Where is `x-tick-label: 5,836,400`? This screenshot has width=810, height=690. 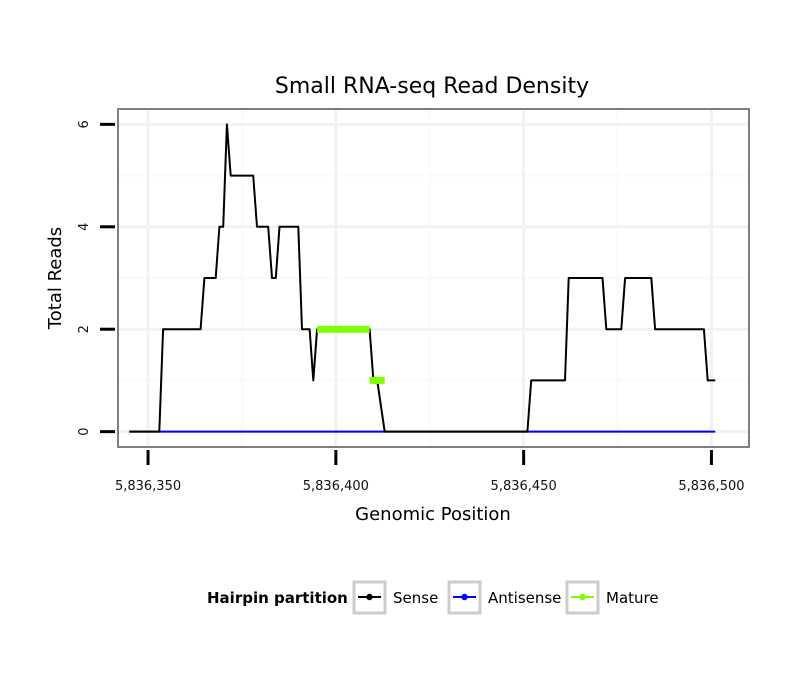 x-tick-label: 5,836,400 is located at coordinates (336, 486).